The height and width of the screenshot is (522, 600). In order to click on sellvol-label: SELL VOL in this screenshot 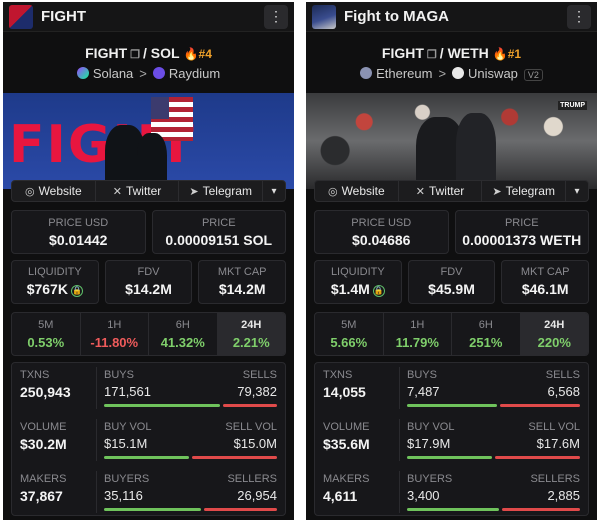, I will do `click(251, 427)`.